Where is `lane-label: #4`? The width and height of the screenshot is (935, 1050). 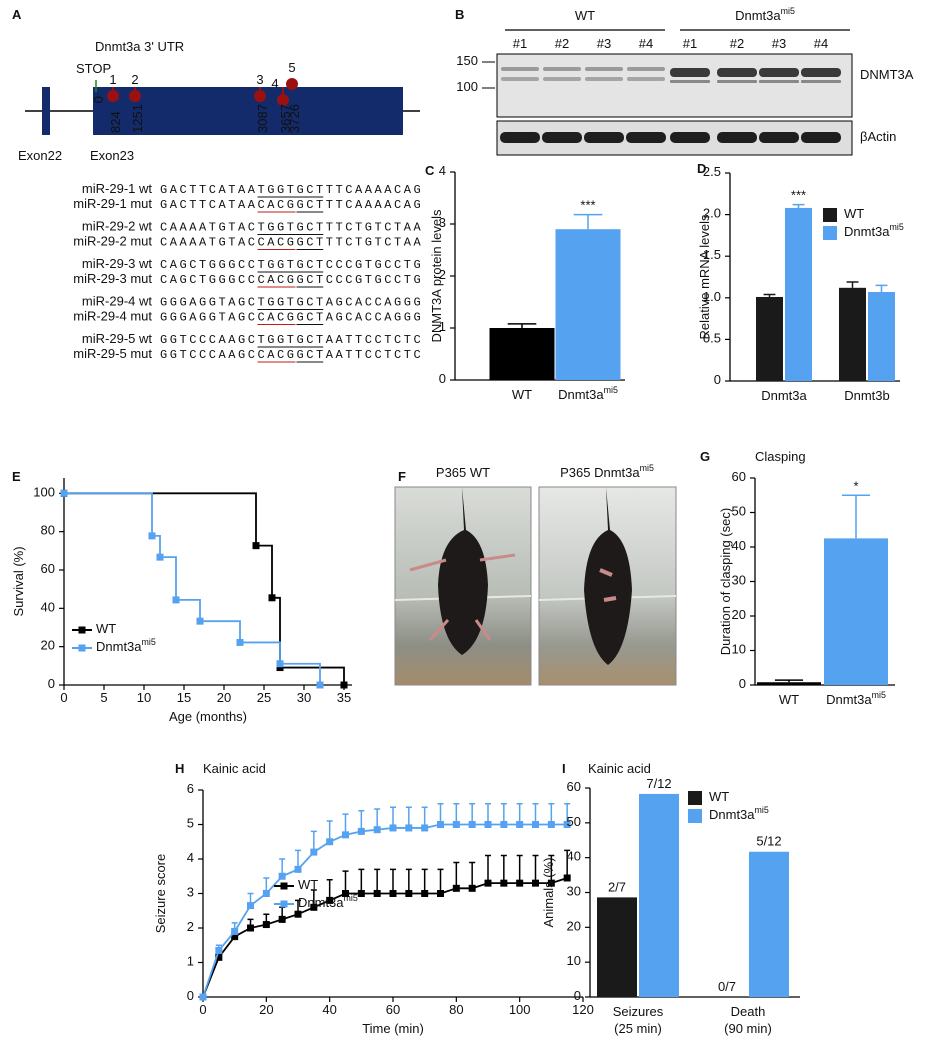 lane-label: #4 is located at coordinates (646, 43).